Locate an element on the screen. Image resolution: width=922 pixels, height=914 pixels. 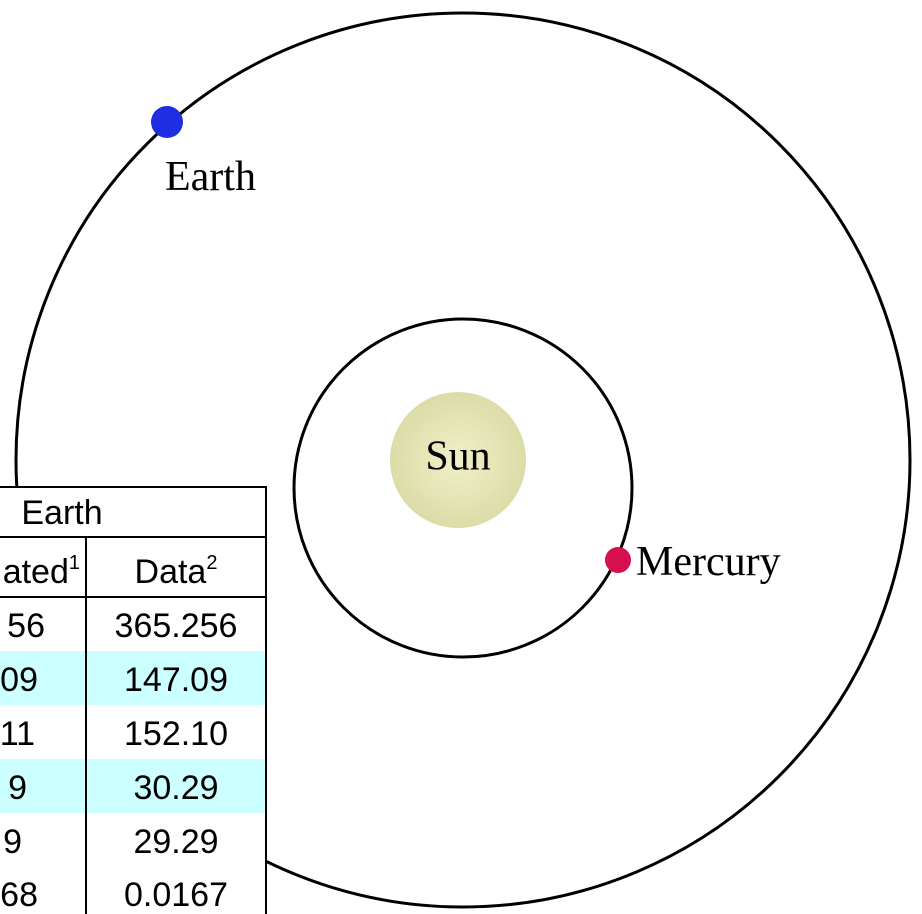
cell-text: 152.10 is located at coordinates (176, 734).